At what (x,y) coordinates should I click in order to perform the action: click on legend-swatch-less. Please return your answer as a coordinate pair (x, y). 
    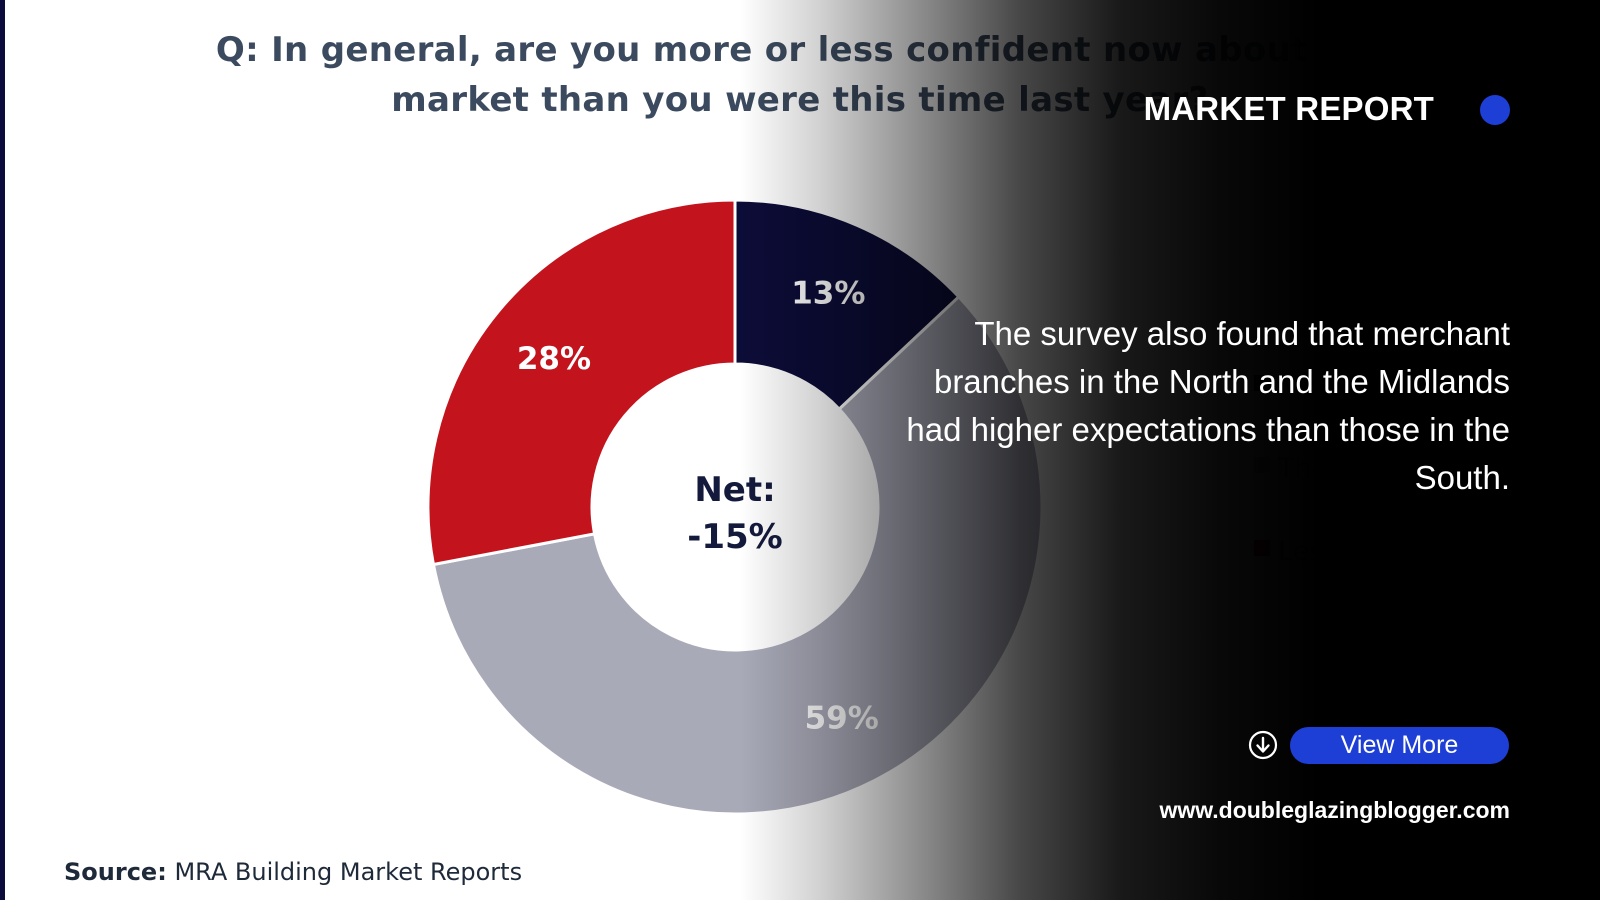
    Looking at the image, I should click on (1262, 548).